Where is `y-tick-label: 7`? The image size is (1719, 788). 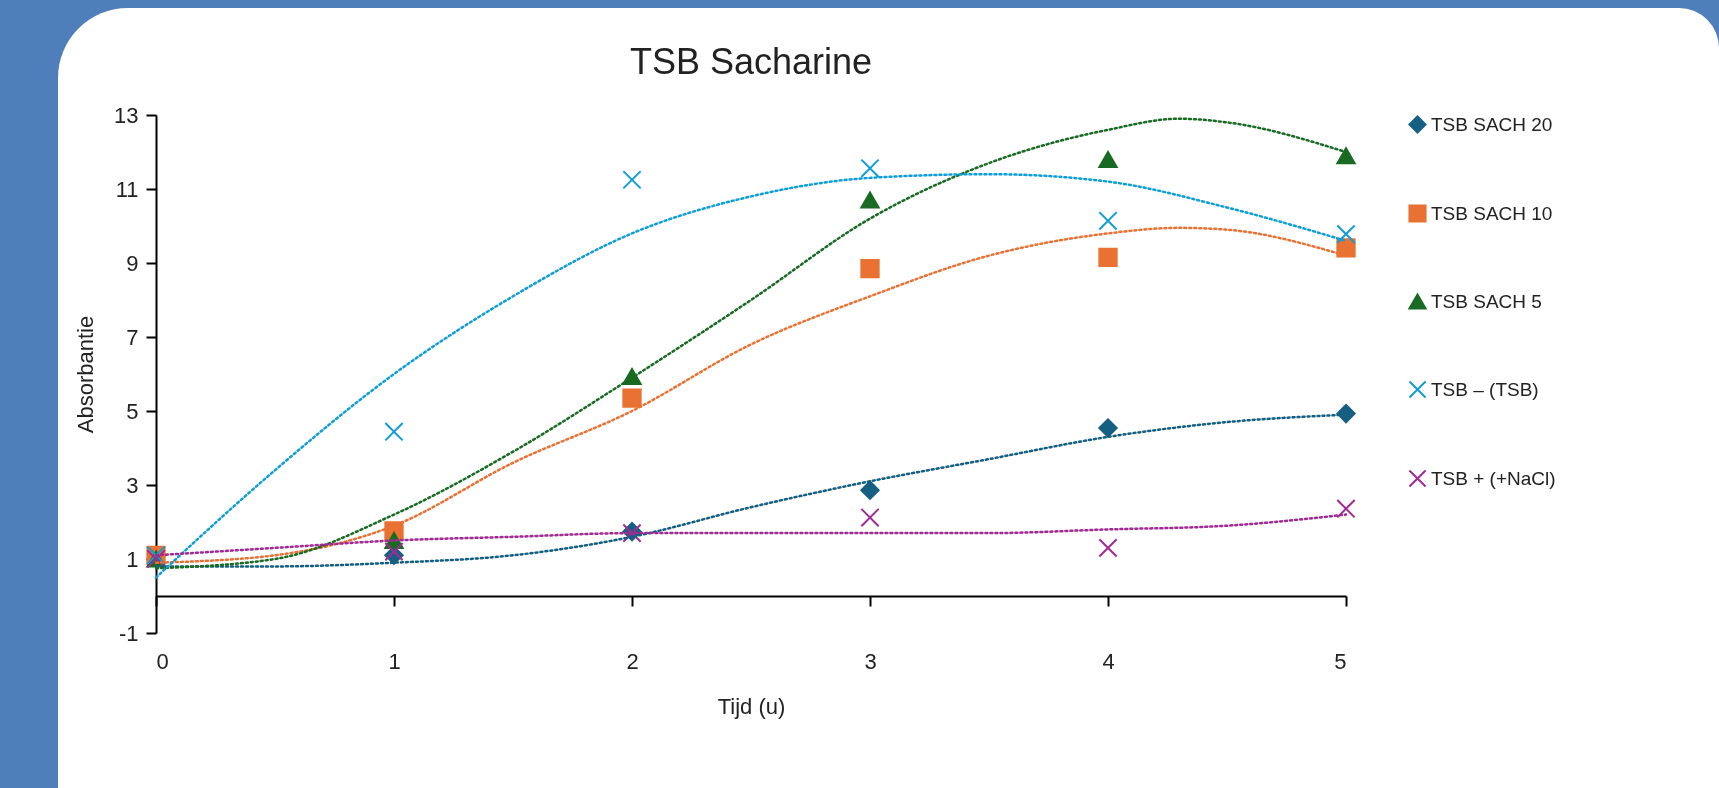
y-tick-label: 7 is located at coordinates (132, 337).